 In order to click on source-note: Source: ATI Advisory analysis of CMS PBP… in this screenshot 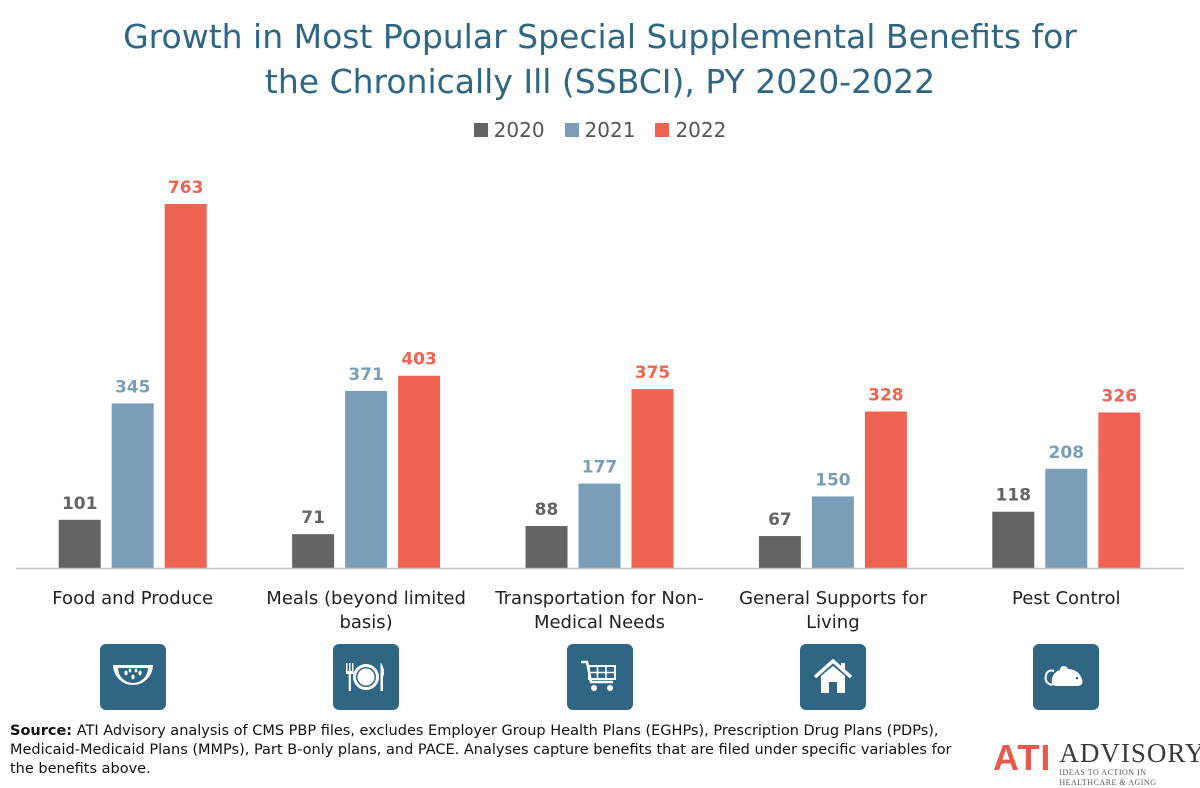, I will do `click(485, 750)`.